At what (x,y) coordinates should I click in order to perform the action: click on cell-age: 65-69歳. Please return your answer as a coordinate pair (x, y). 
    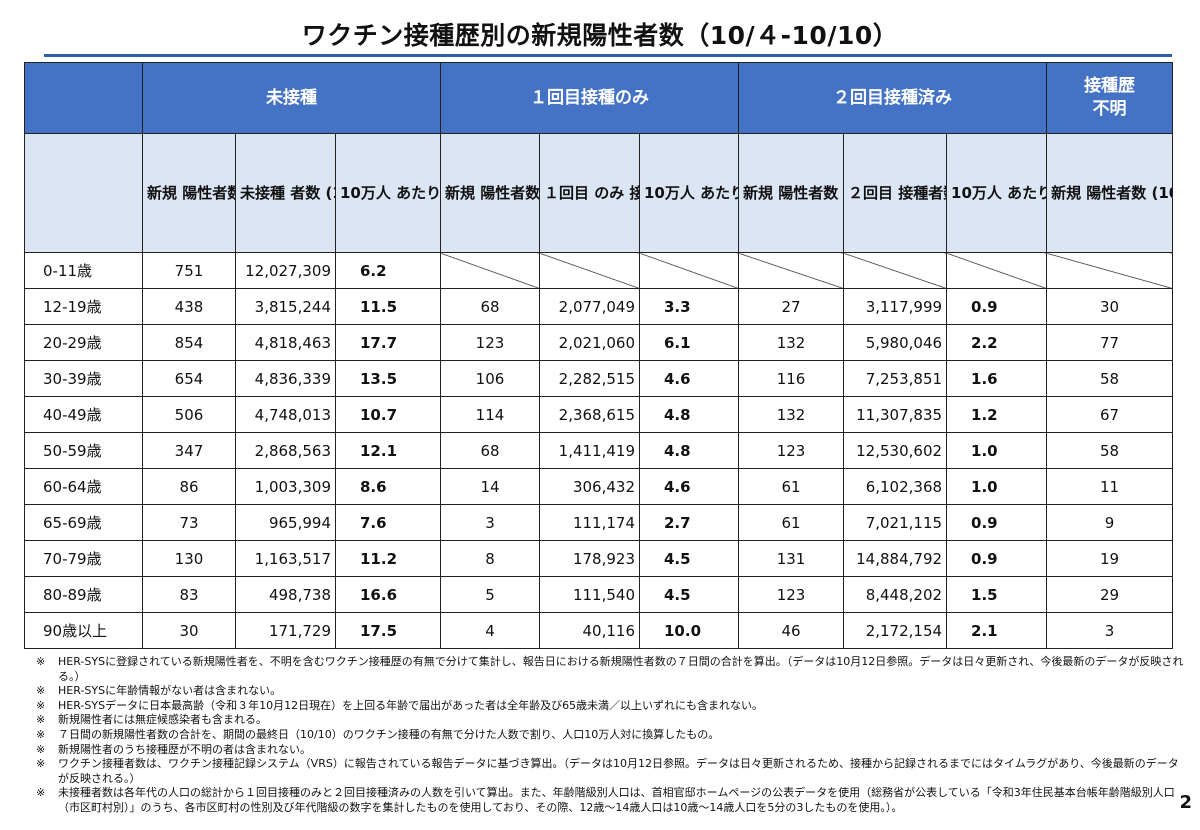
    Looking at the image, I should click on (83, 522).